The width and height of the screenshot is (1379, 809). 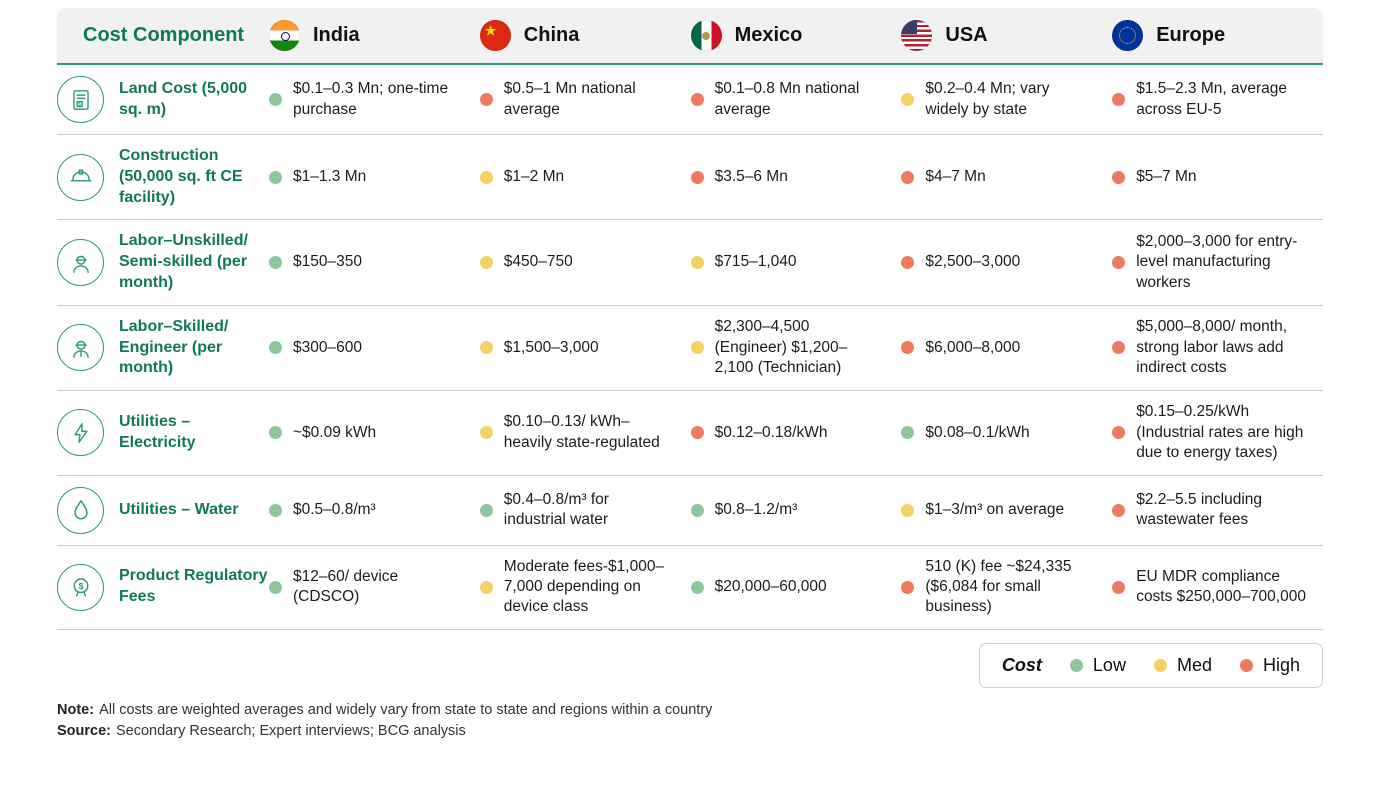 I want to click on cost-value: $1.5–2.3 Mn, average across EU-5, so click(x=1211, y=99).